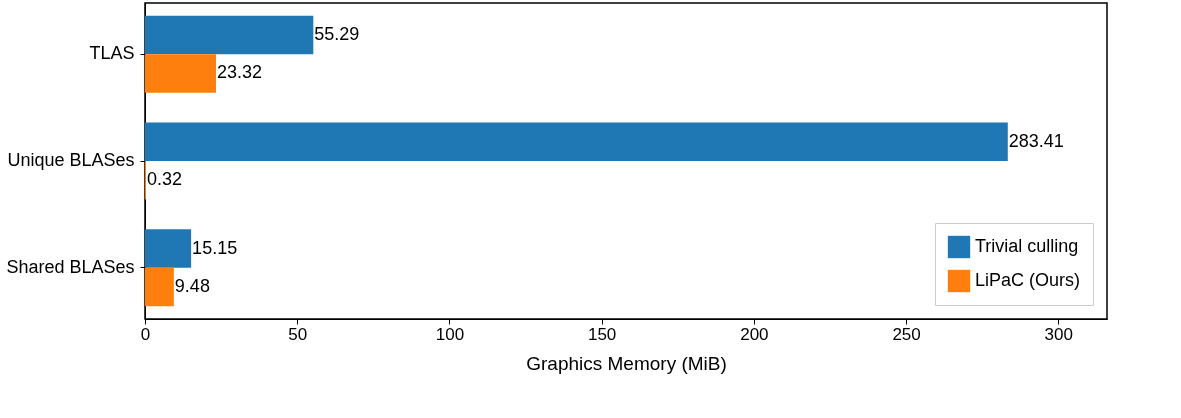  What do you see at coordinates (70, 266) in the screenshot?
I see `y-tick-label: Shared BLASes` at bounding box center [70, 266].